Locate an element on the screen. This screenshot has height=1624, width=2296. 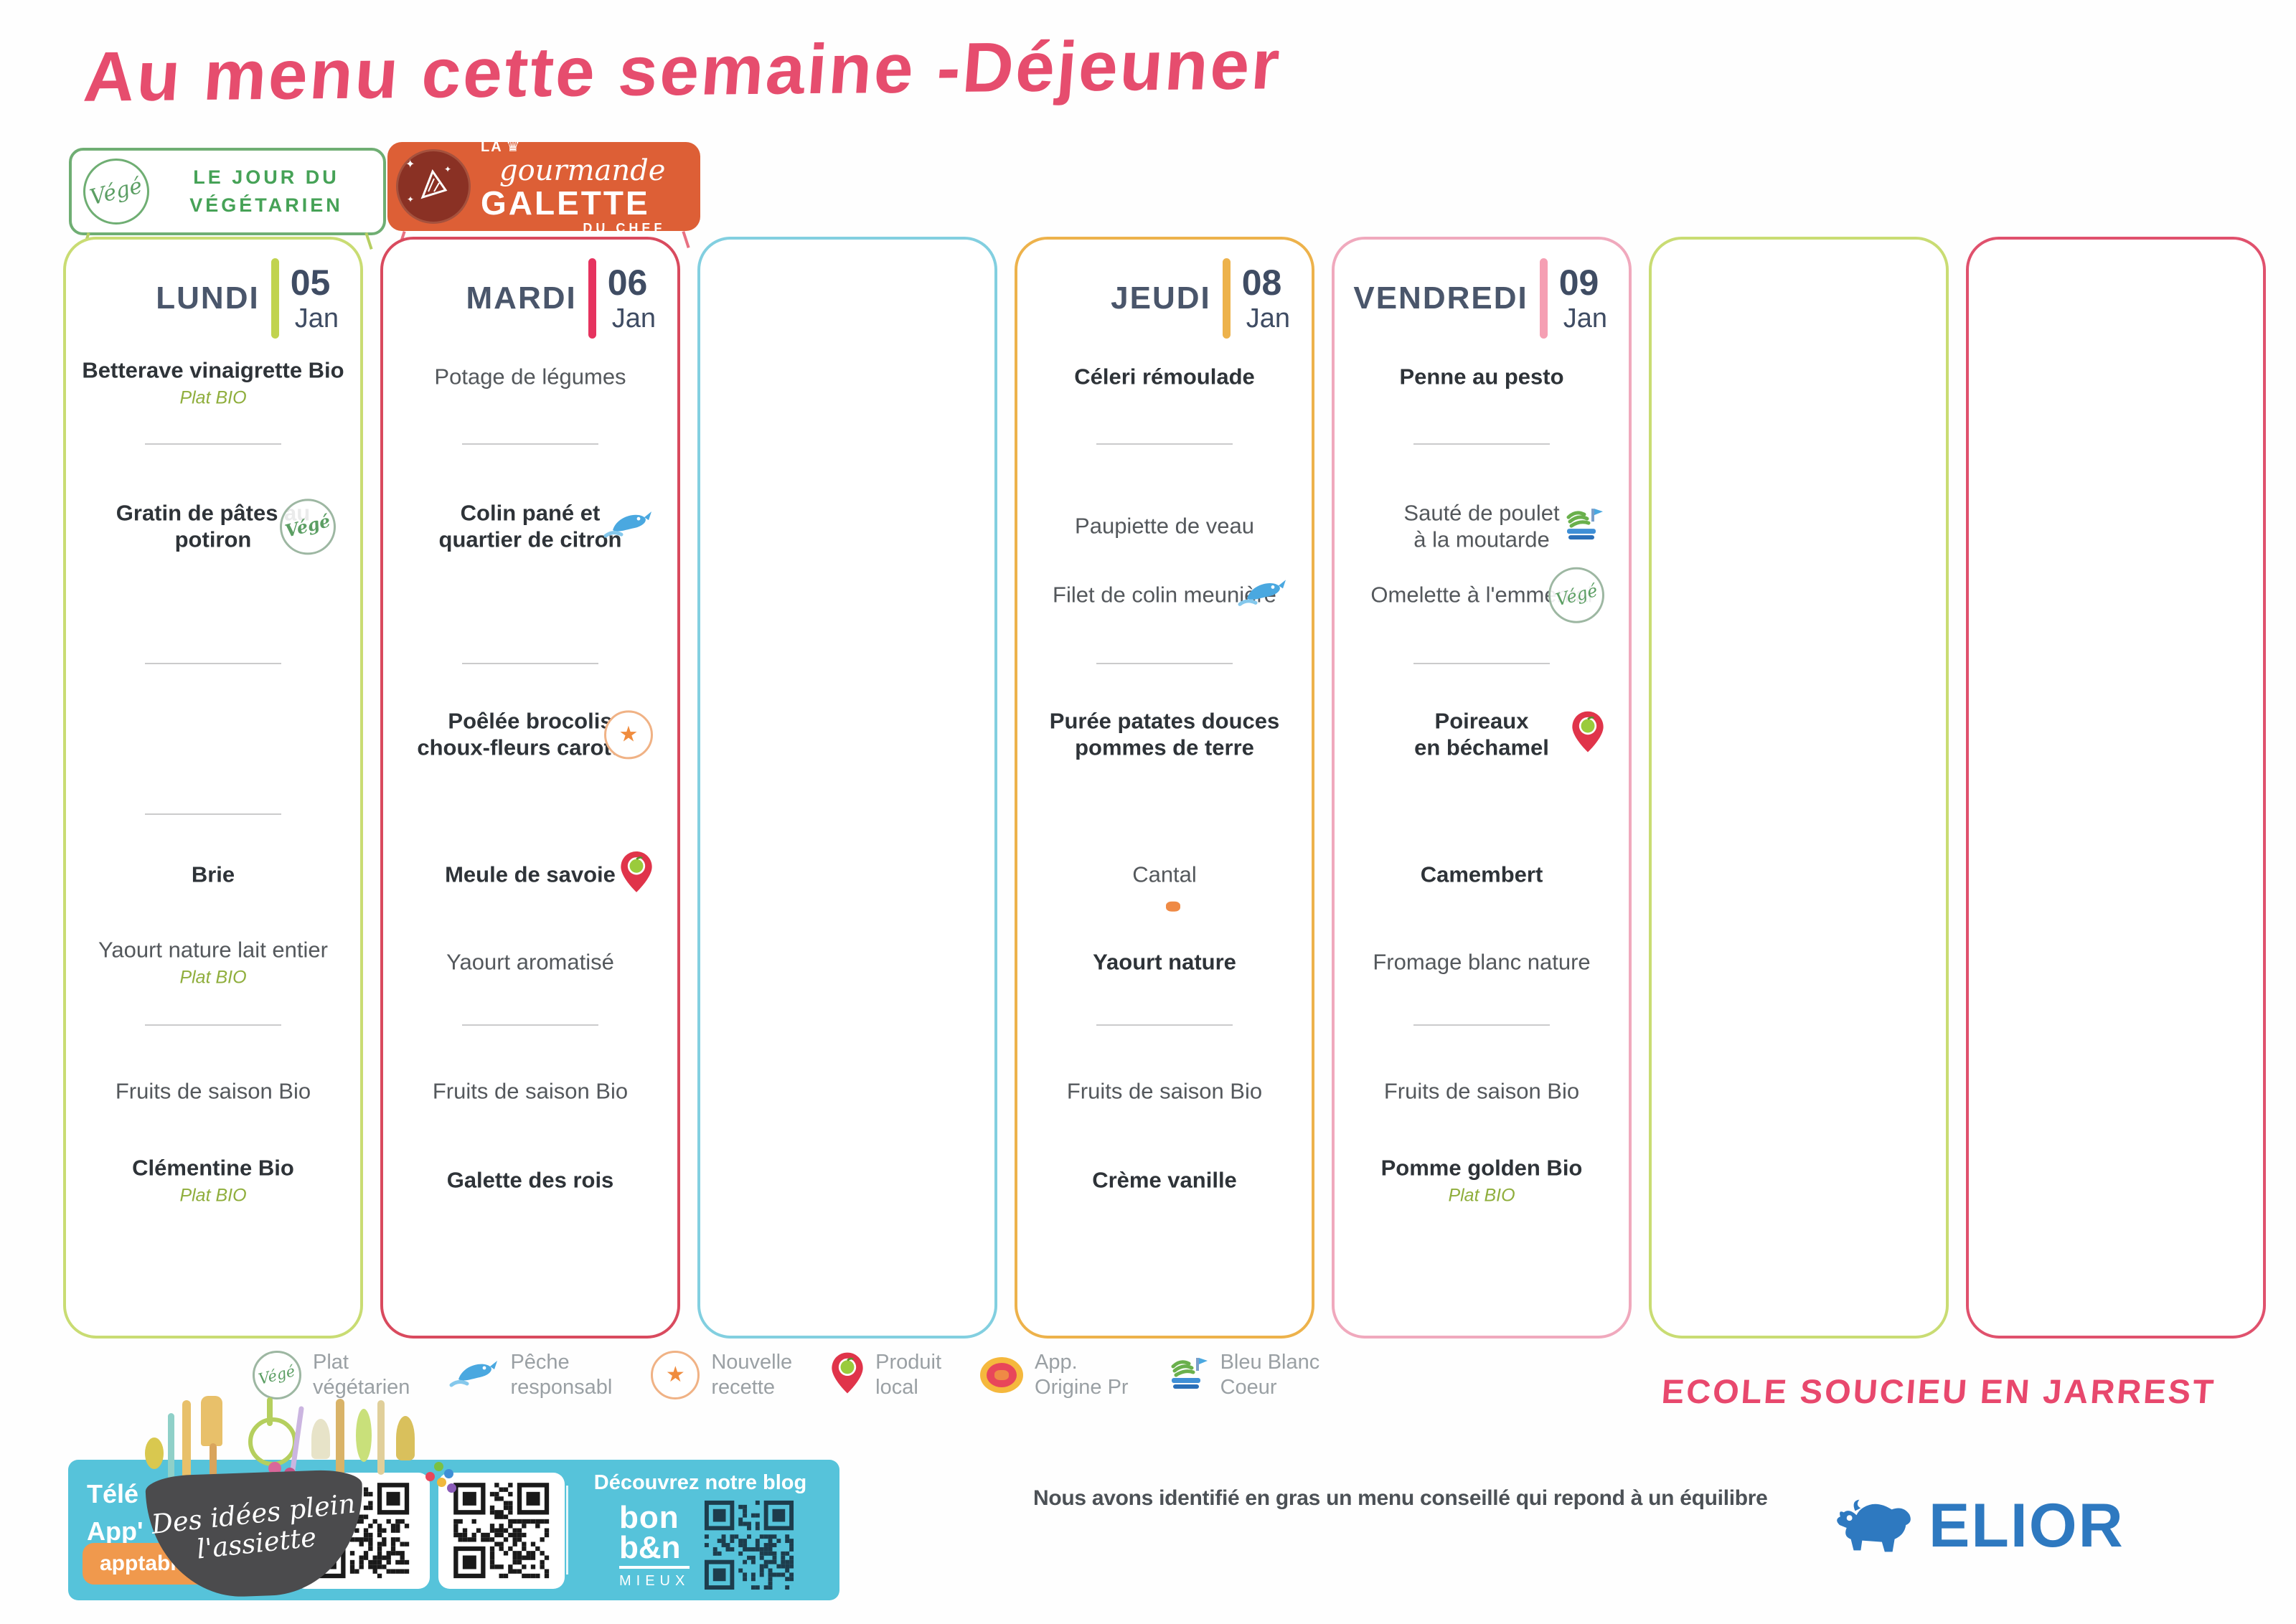
dish-laitage: Fromage blanc nature is located at coordinates (1482, 962).